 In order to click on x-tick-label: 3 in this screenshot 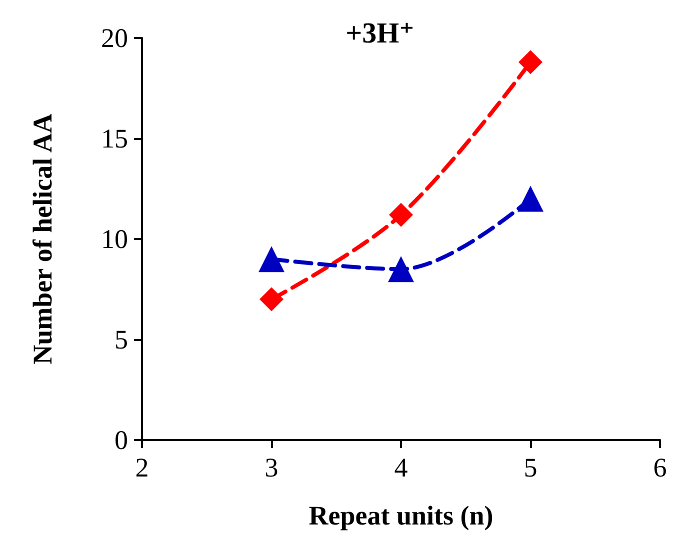, I will do `click(271, 467)`.